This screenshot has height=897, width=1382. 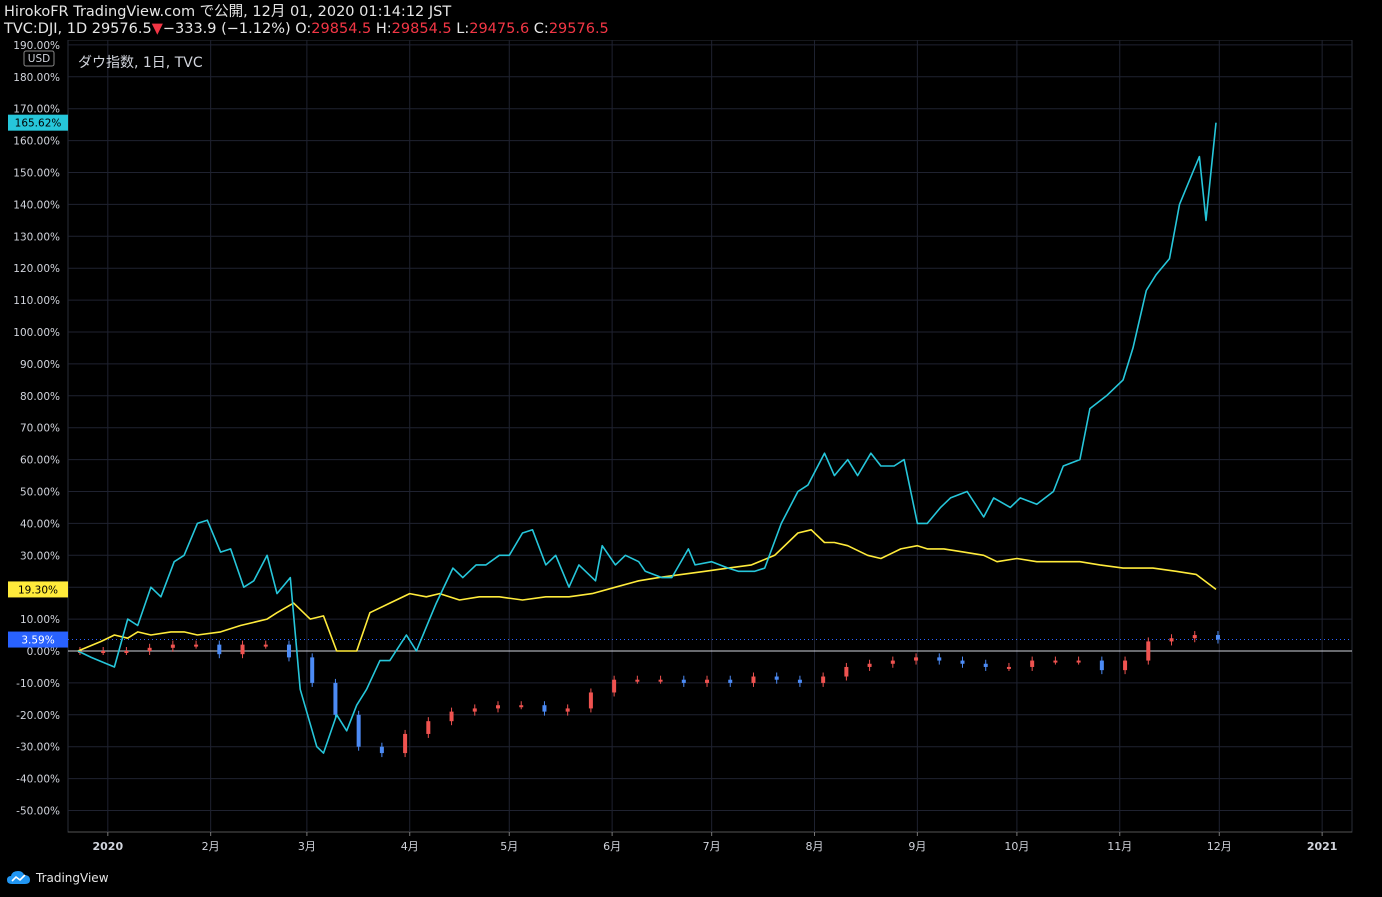 What do you see at coordinates (40, 461) in the screenshot?
I see `y-tick-label: 60.00%` at bounding box center [40, 461].